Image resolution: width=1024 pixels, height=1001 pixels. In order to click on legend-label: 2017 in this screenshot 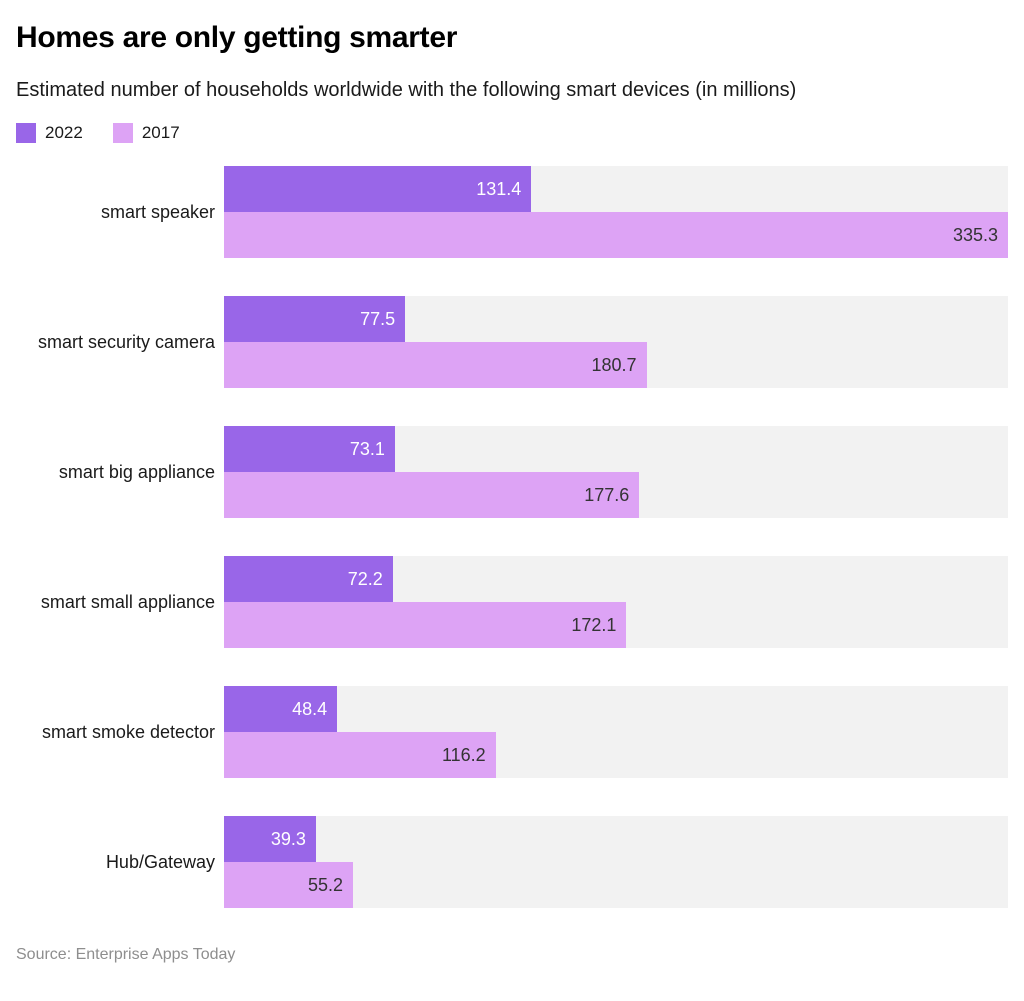, I will do `click(160, 132)`.